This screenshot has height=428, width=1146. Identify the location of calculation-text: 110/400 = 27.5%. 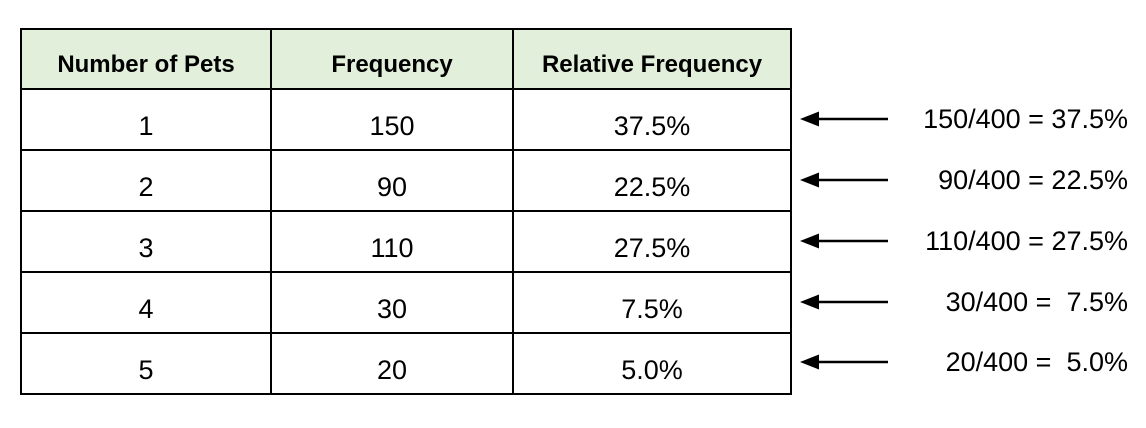
(1026, 241).